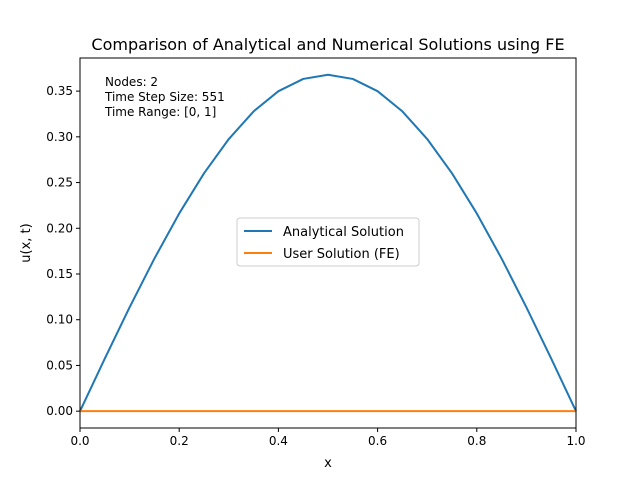 This screenshot has height=480, width=640. What do you see at coordinates (59, 183) in the screenshot?
I see `y-tick-label: 0.25` at bounding box center [59, 183].